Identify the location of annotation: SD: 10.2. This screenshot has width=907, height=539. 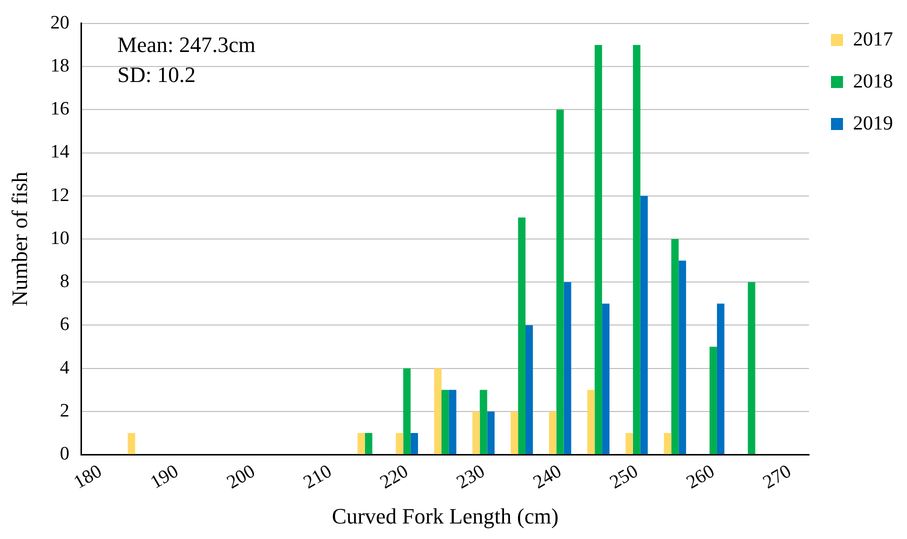
(156, 75).